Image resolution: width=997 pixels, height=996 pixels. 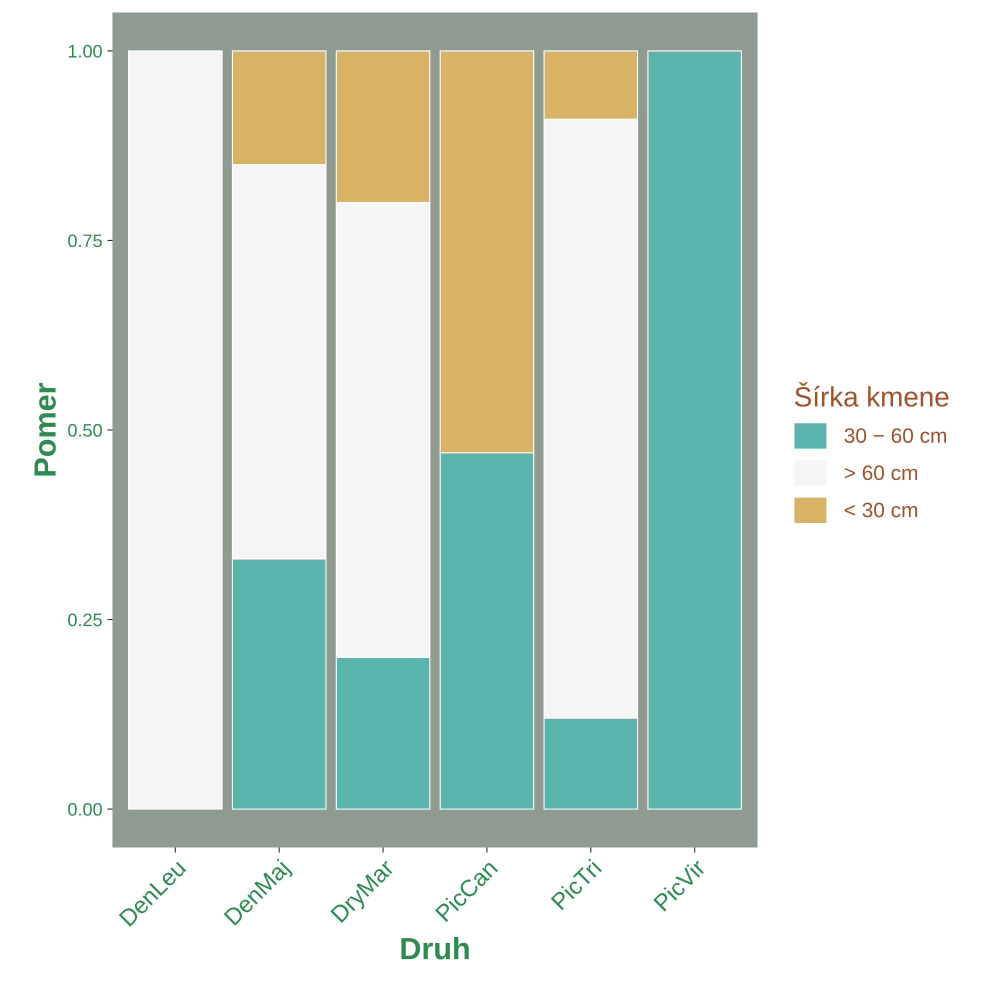 What do you see at coordinates (45, 429) in the screenshot?
I see `y-axis-title: Pomer` at bounding box center [45, 429].